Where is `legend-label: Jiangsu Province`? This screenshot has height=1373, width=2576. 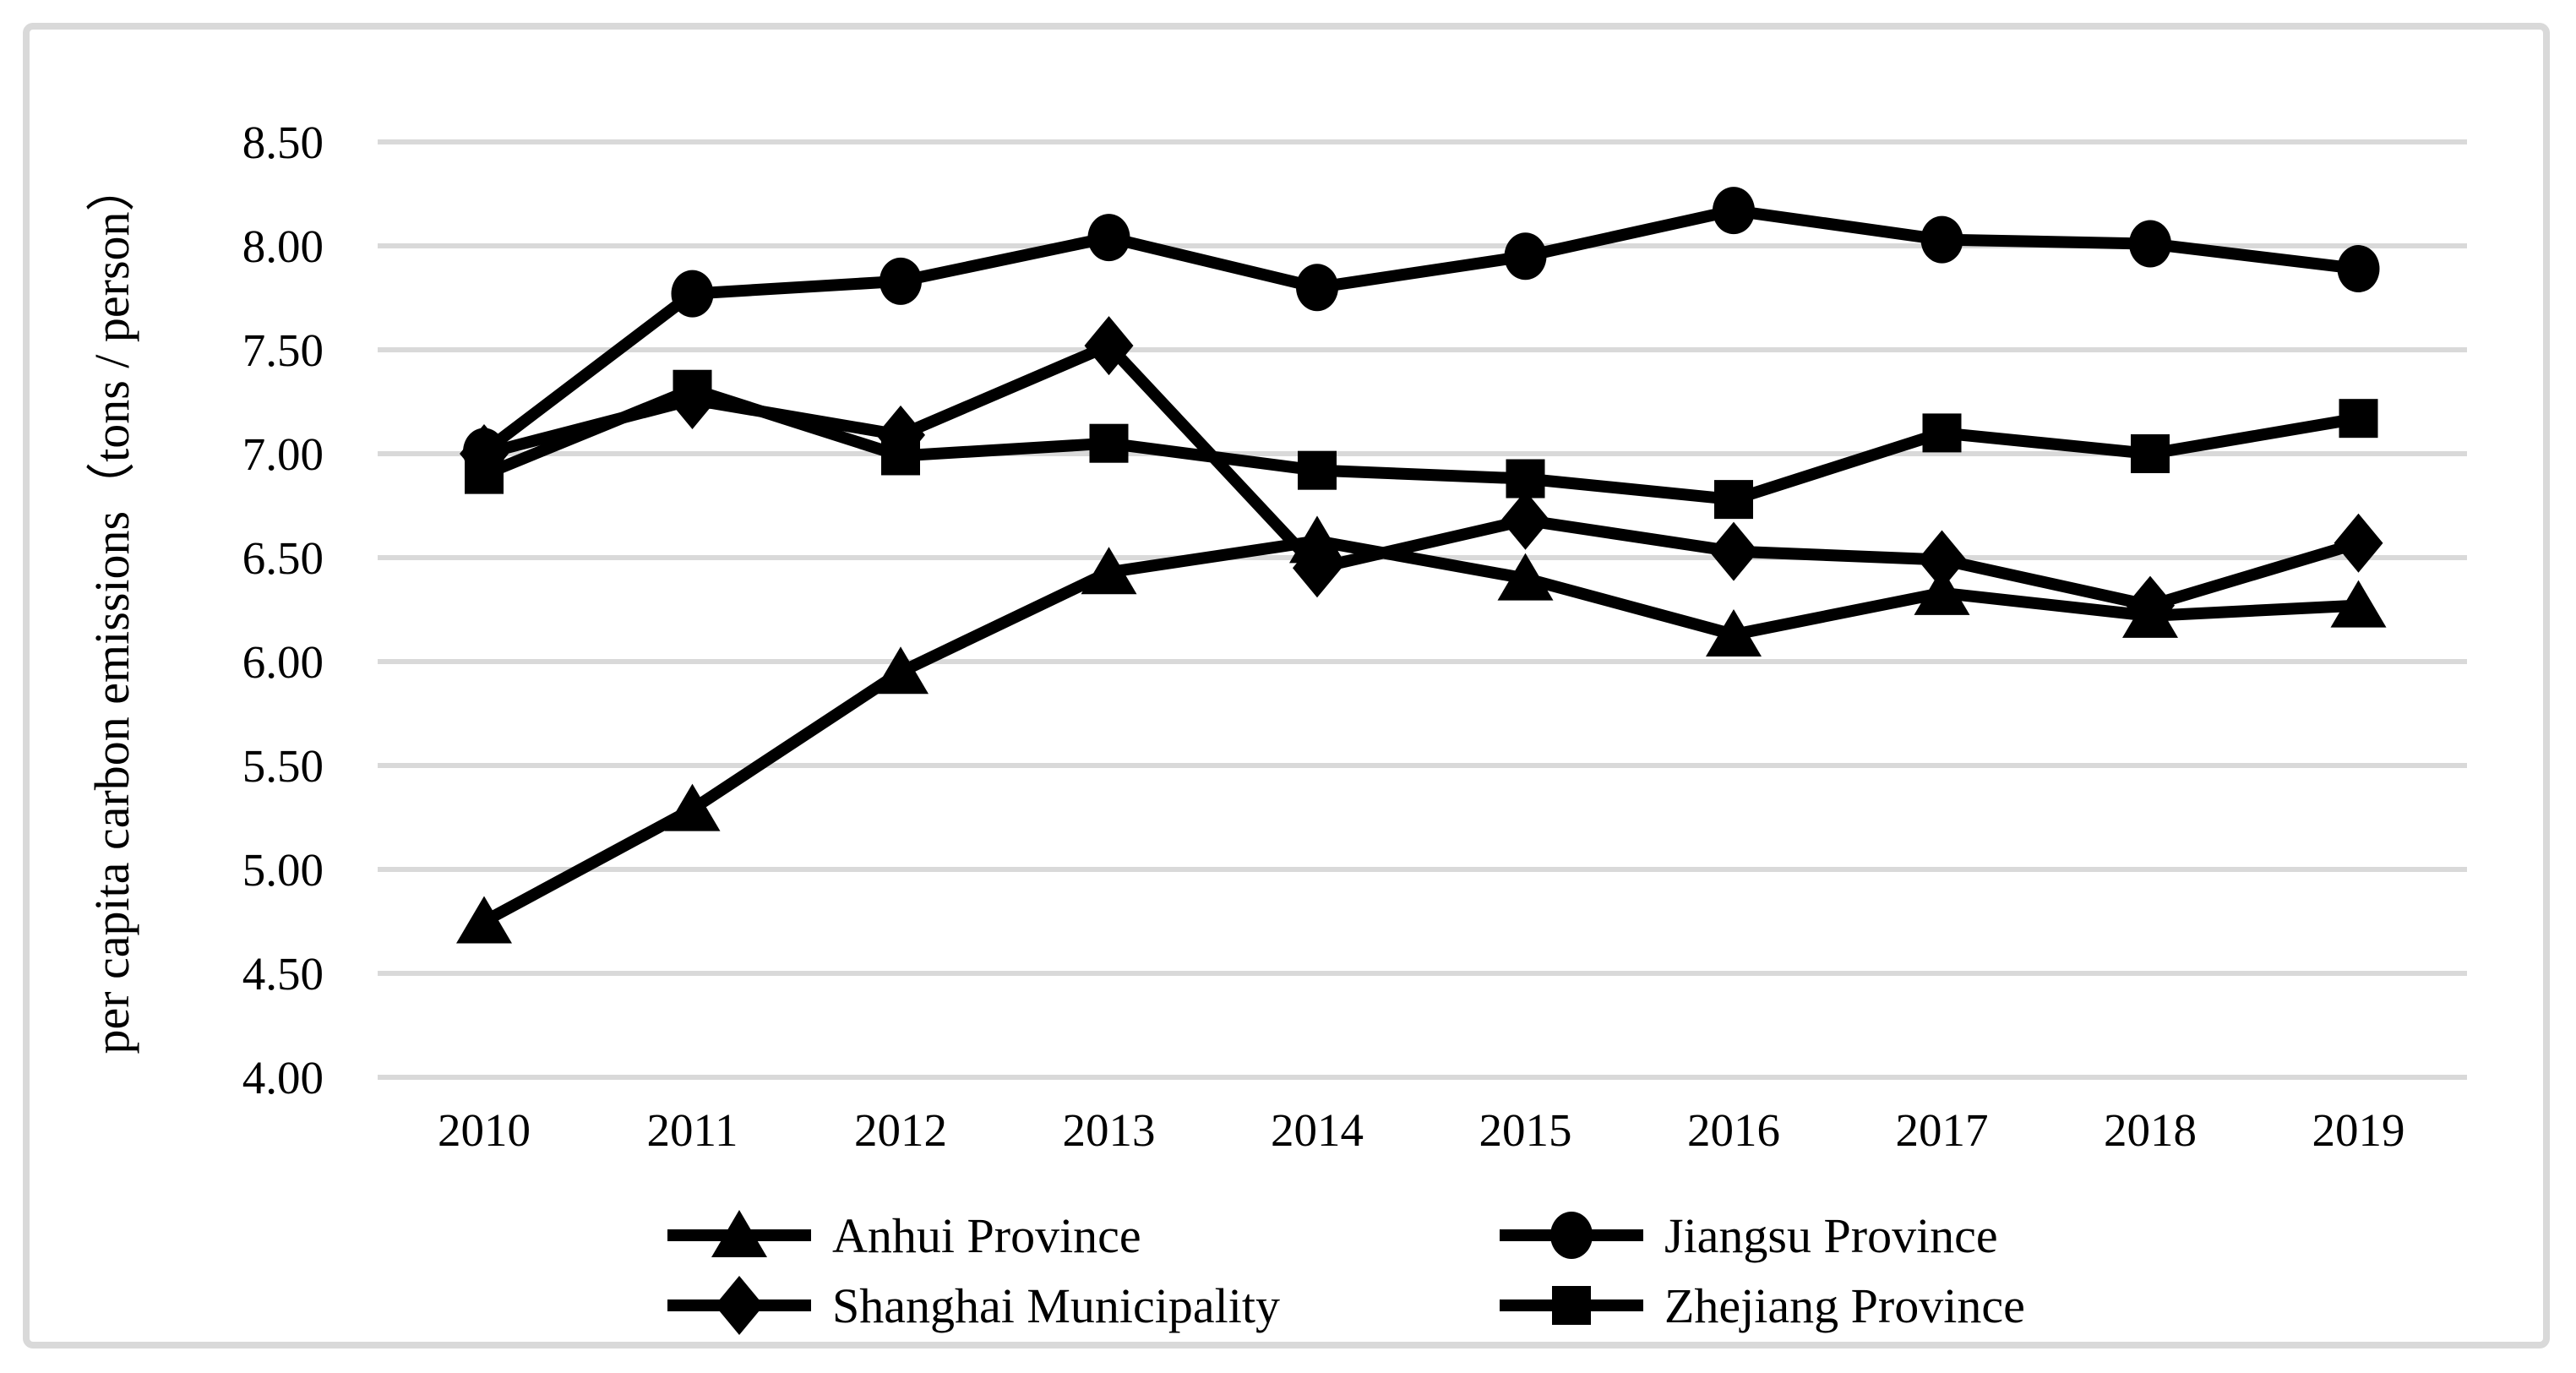 legend-label: Jiangsu Province is located at coordinates (1831, 1235).